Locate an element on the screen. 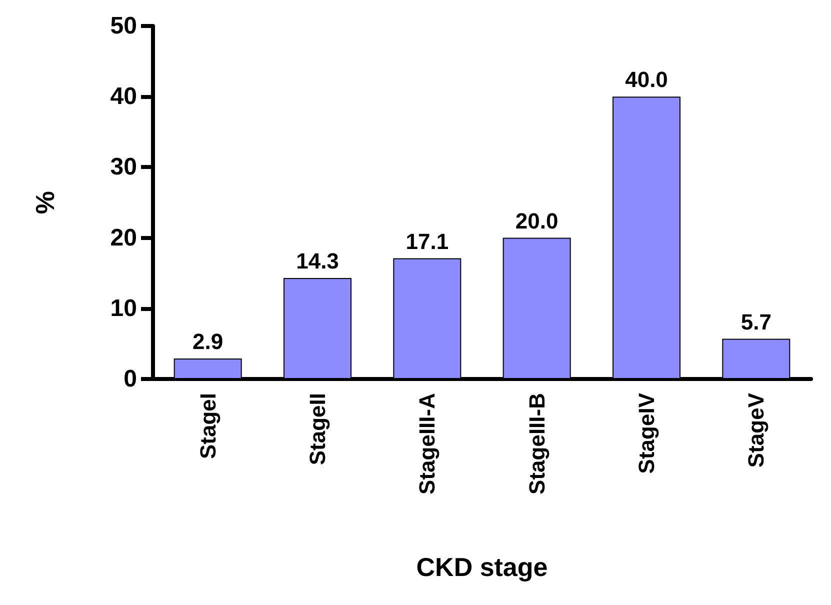  y-tick-label: 20 is located at coordinates (123, 238).